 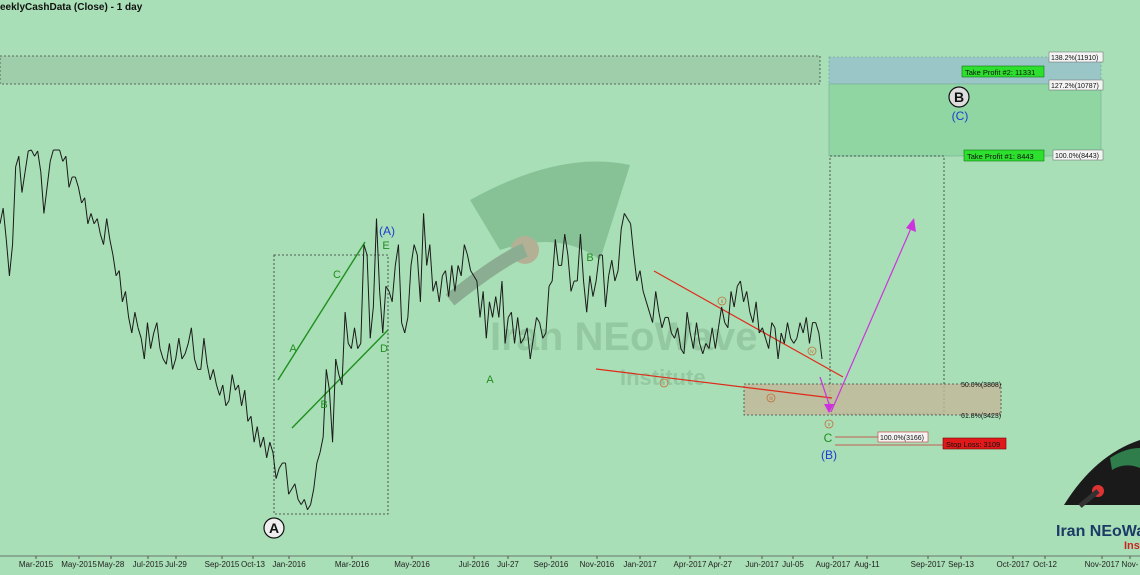 I want to click on x-tick-label: Oct-12, so click(x=1045, y=564).